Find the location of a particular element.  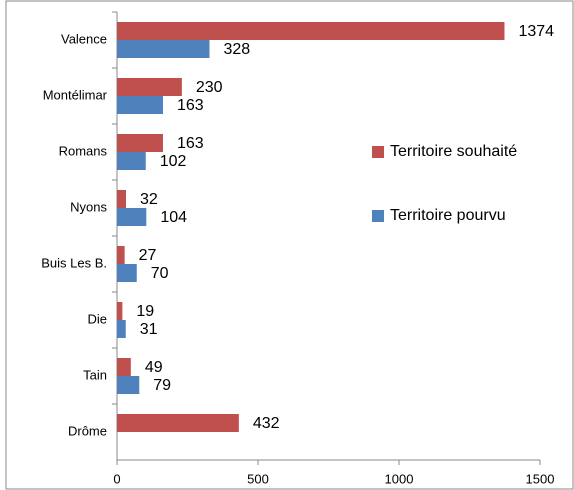

x-tick-label: 1500 is located at coordinates (540, 478).